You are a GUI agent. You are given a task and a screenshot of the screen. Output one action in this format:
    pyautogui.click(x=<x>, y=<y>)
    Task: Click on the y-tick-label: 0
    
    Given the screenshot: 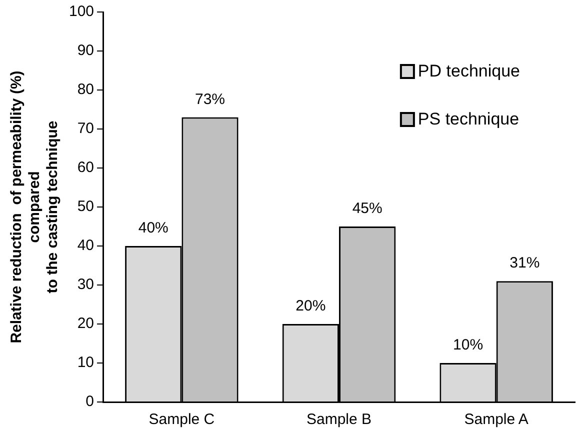 What is the action you would take?
    pyautogui.click(x=90, y=401)
    